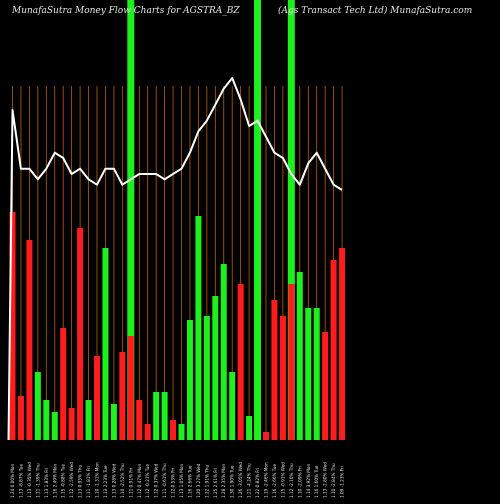 The height and width of the screenshot is (504, 500). Describe the element at coordinates (139, 481) in the screenshot. I see `x-tick-label: 1.12 0.47% Mon` at that location.